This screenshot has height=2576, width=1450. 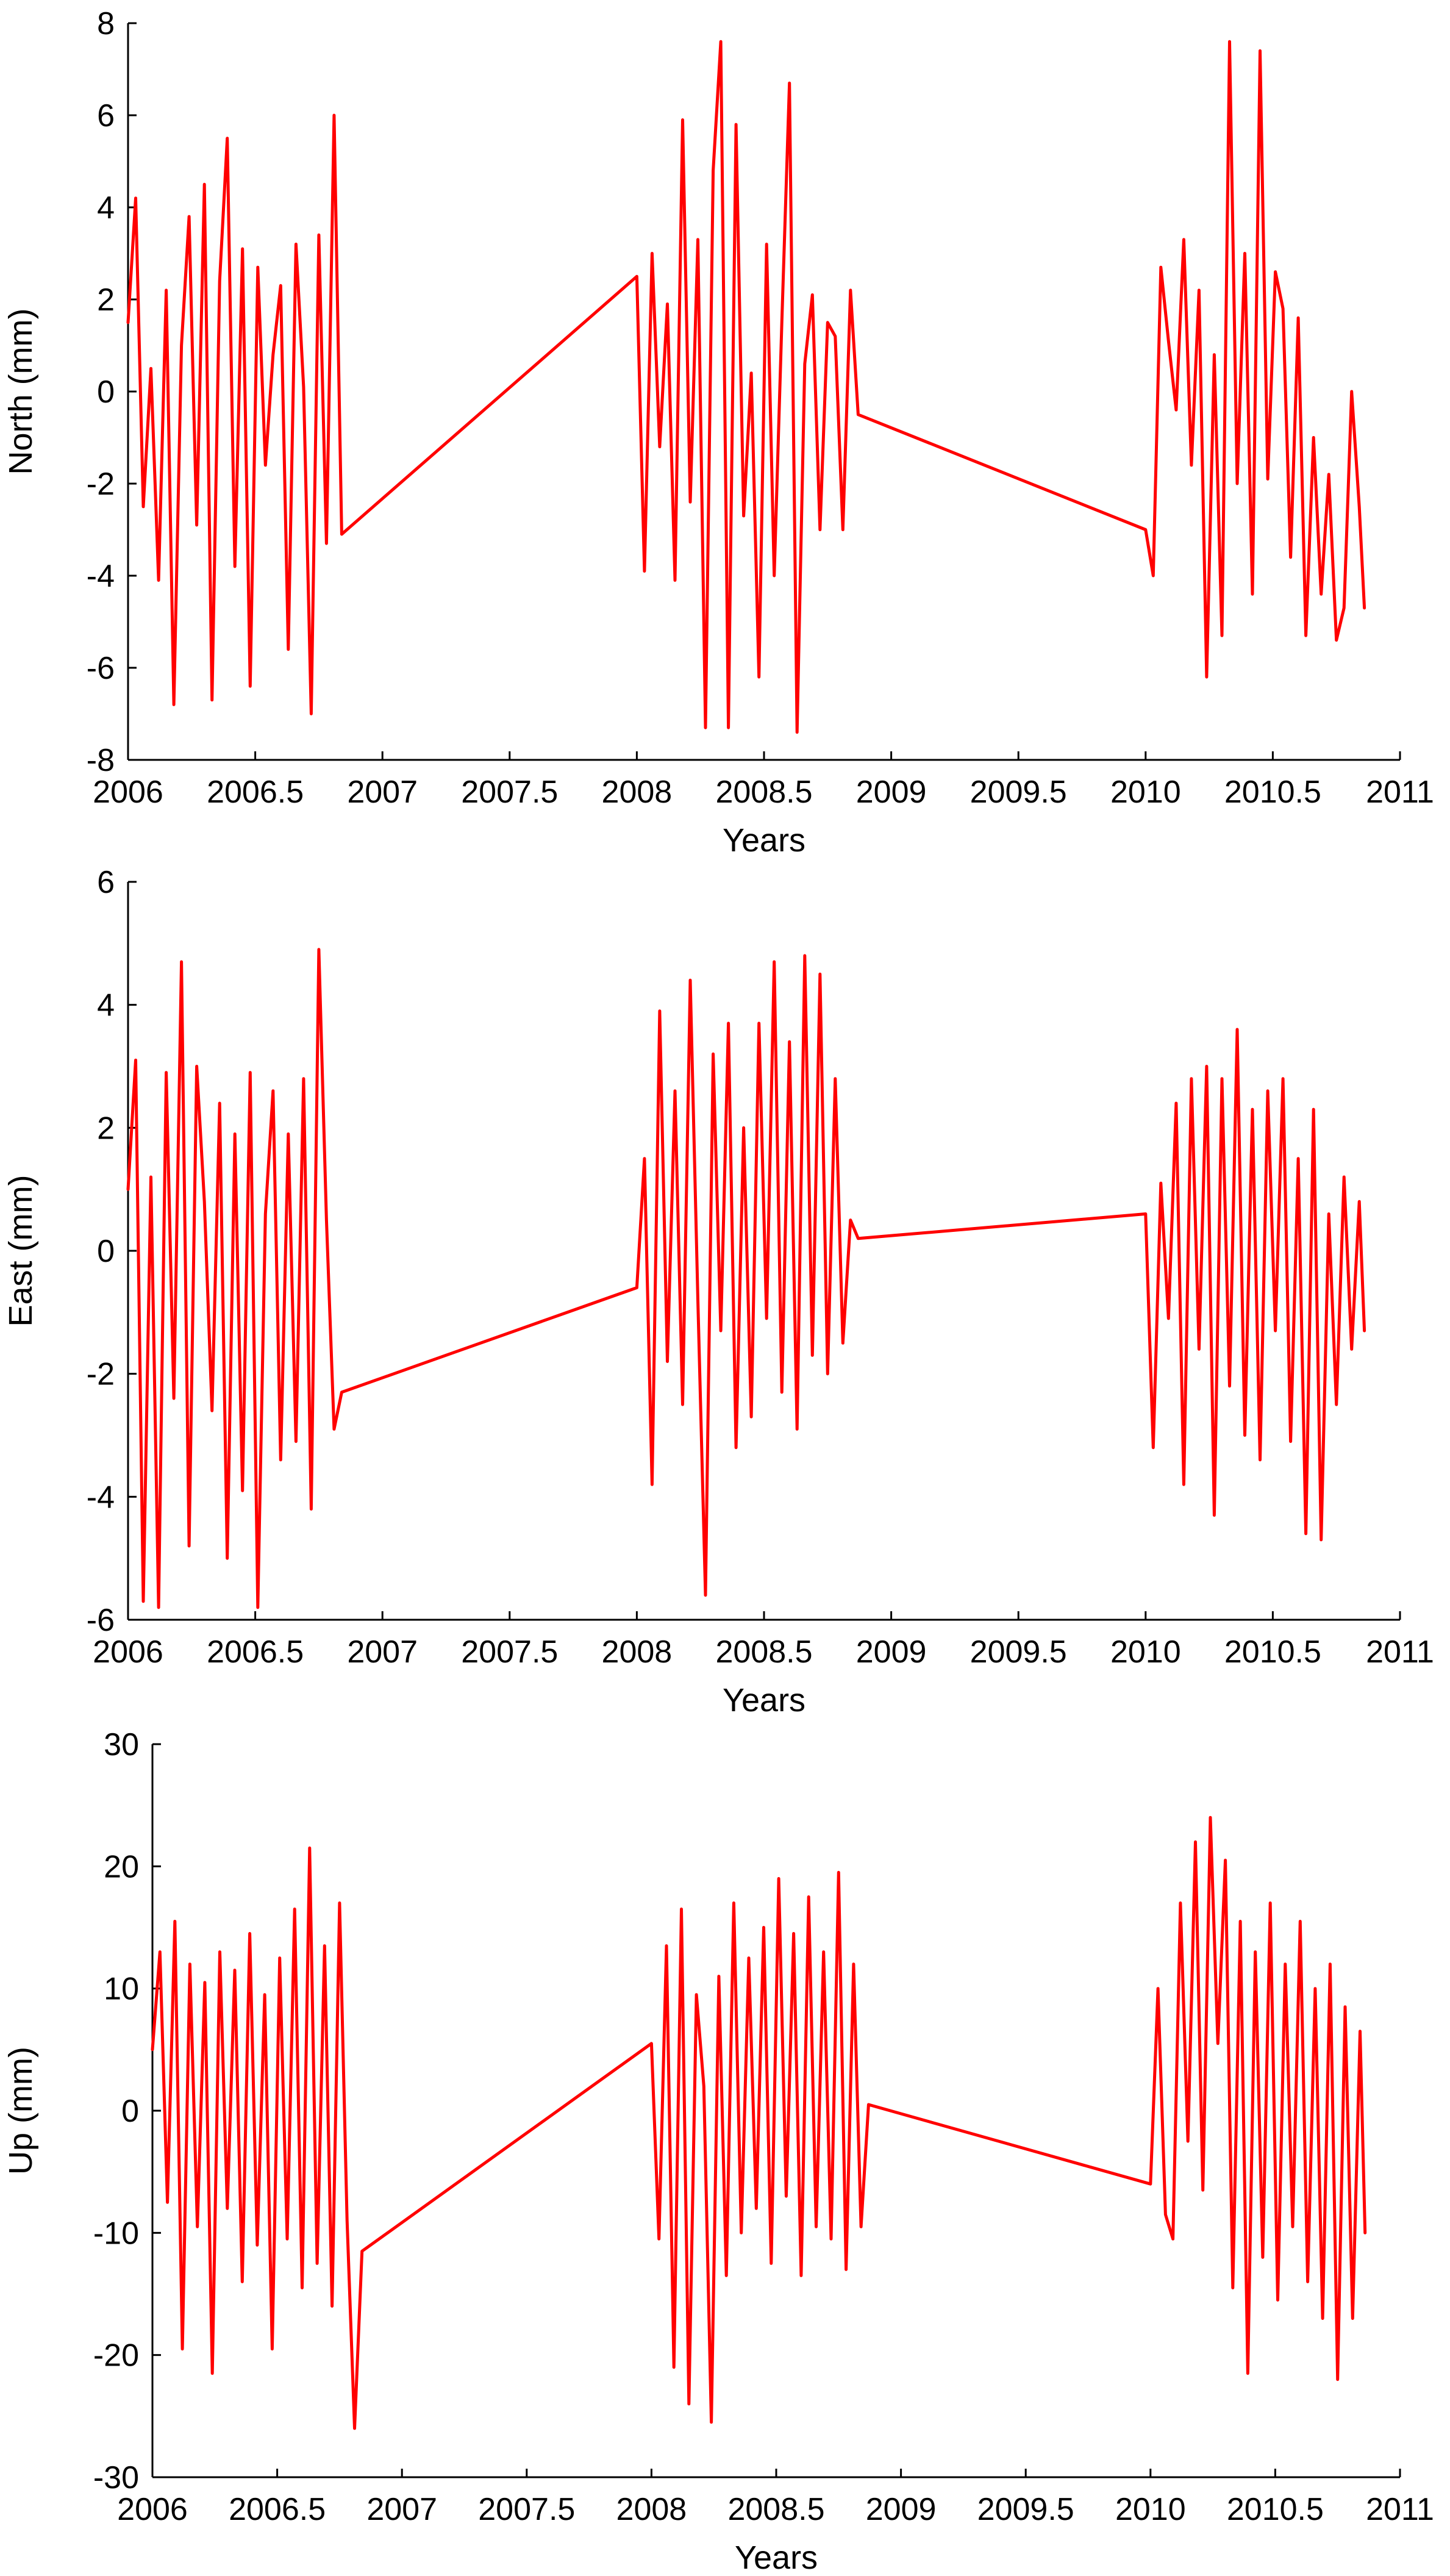 I want to click on y-axis-title: Up (mm), so click(x=20, y=2111).